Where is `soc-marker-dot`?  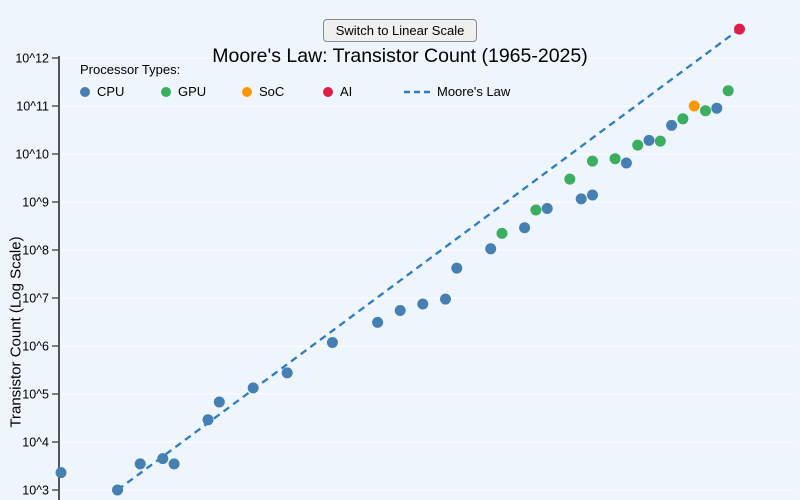 soc-marker-dot is located at coordinates (247, 91).